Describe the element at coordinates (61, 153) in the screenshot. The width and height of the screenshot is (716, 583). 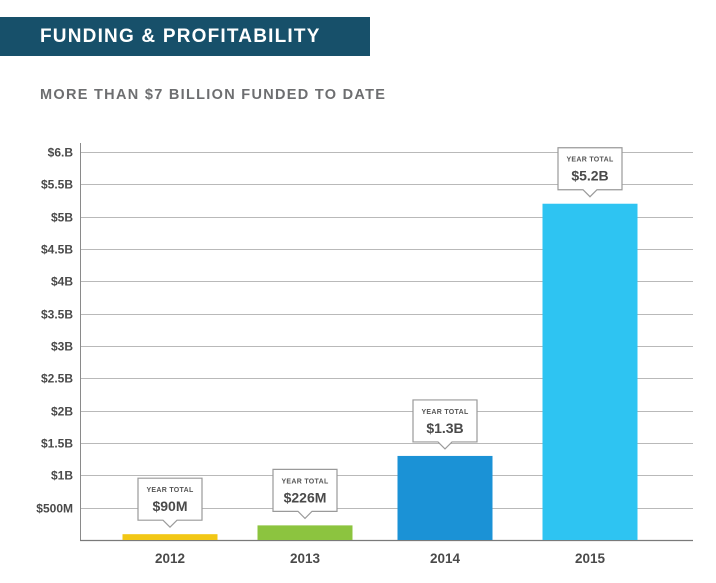
I see `y-tick-label: $6.B` at that location.